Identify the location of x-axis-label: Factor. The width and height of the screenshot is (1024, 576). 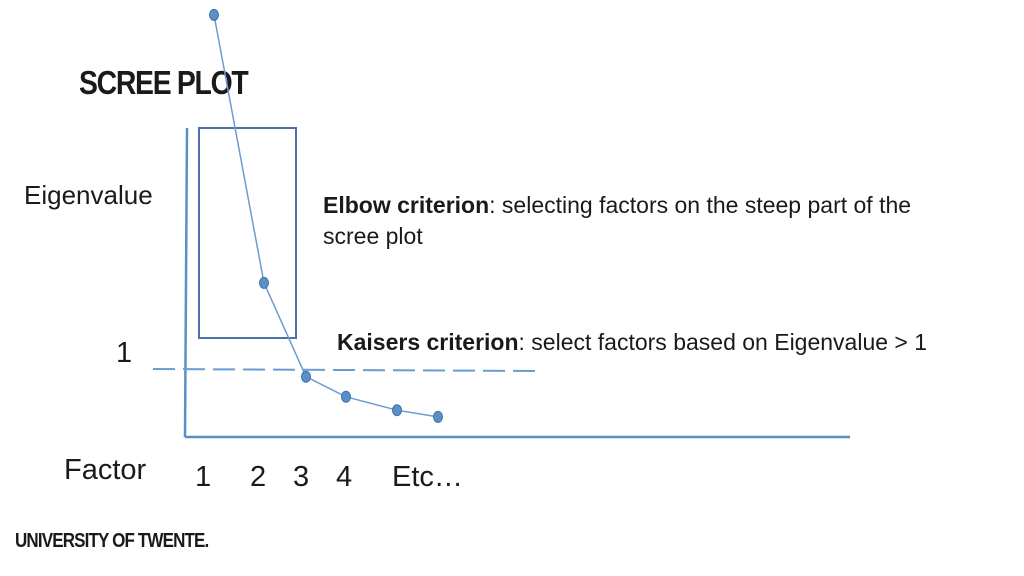
(105, 470).